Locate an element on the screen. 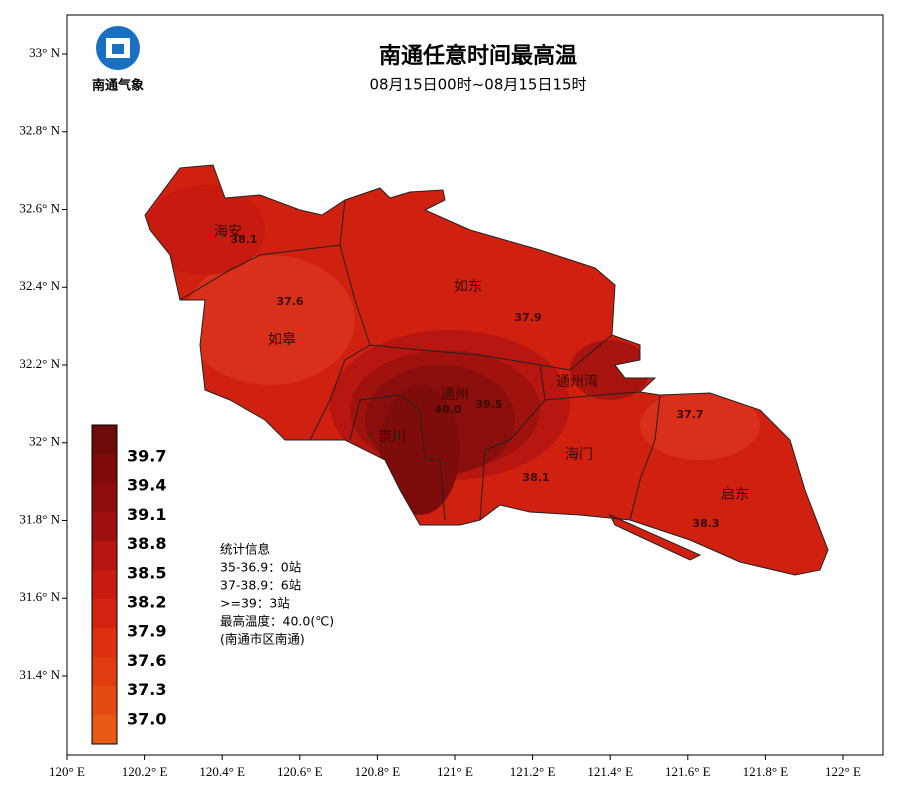 The width and height of the screenshot is (920, 795). x-tick-label: 121.6° E is located at coordinates (688, 771).